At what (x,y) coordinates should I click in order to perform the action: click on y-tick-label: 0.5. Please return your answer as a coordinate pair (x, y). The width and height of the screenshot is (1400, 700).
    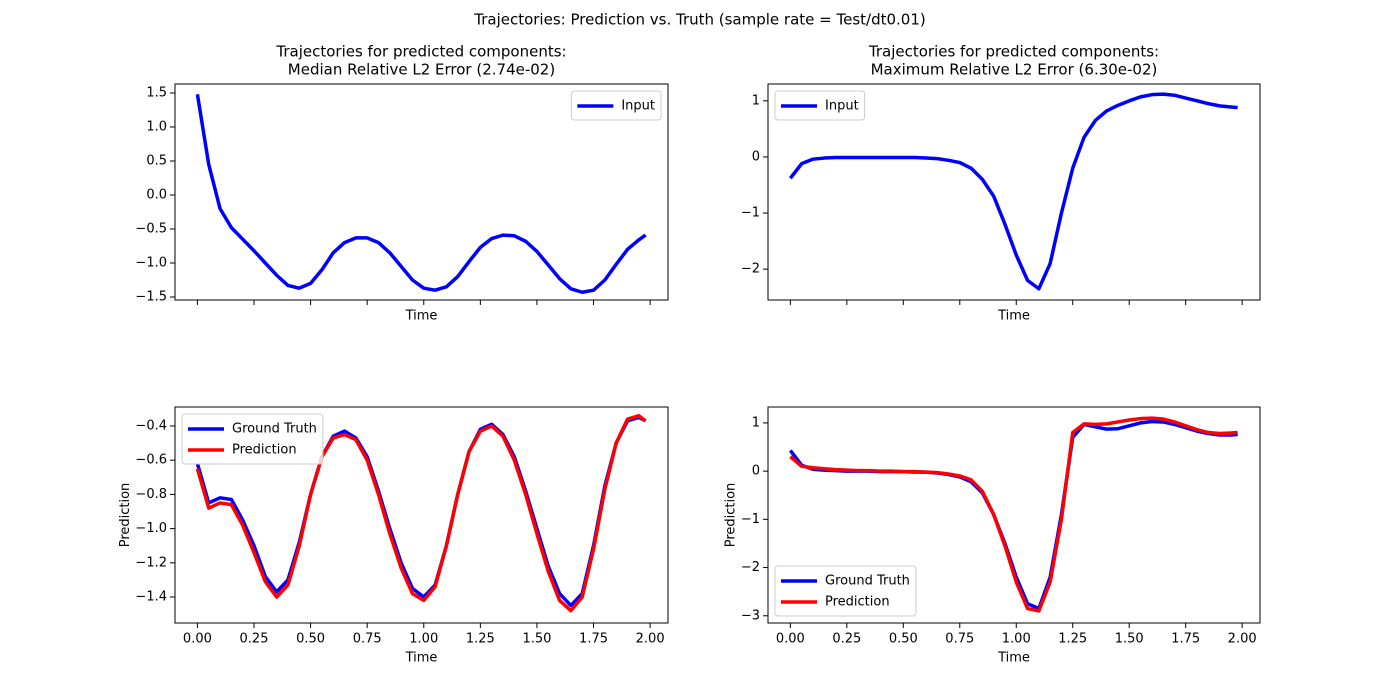
    Looking at the image, I should click on (156, 160).